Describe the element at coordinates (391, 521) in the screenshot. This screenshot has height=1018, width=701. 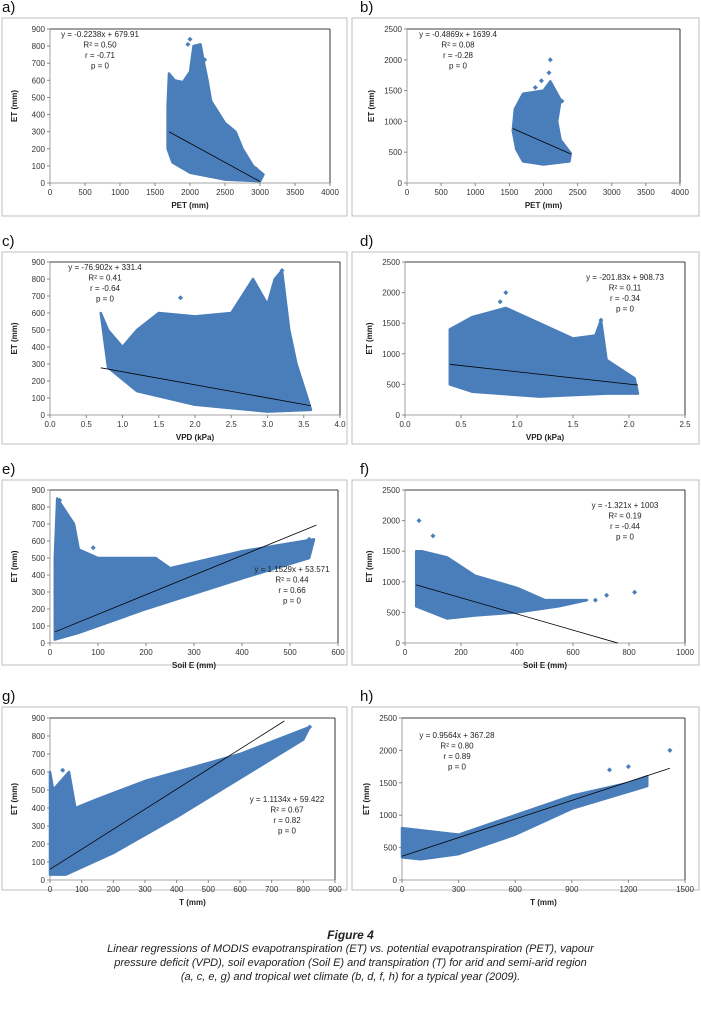
I see `y-tick-label: 2000` at that location.